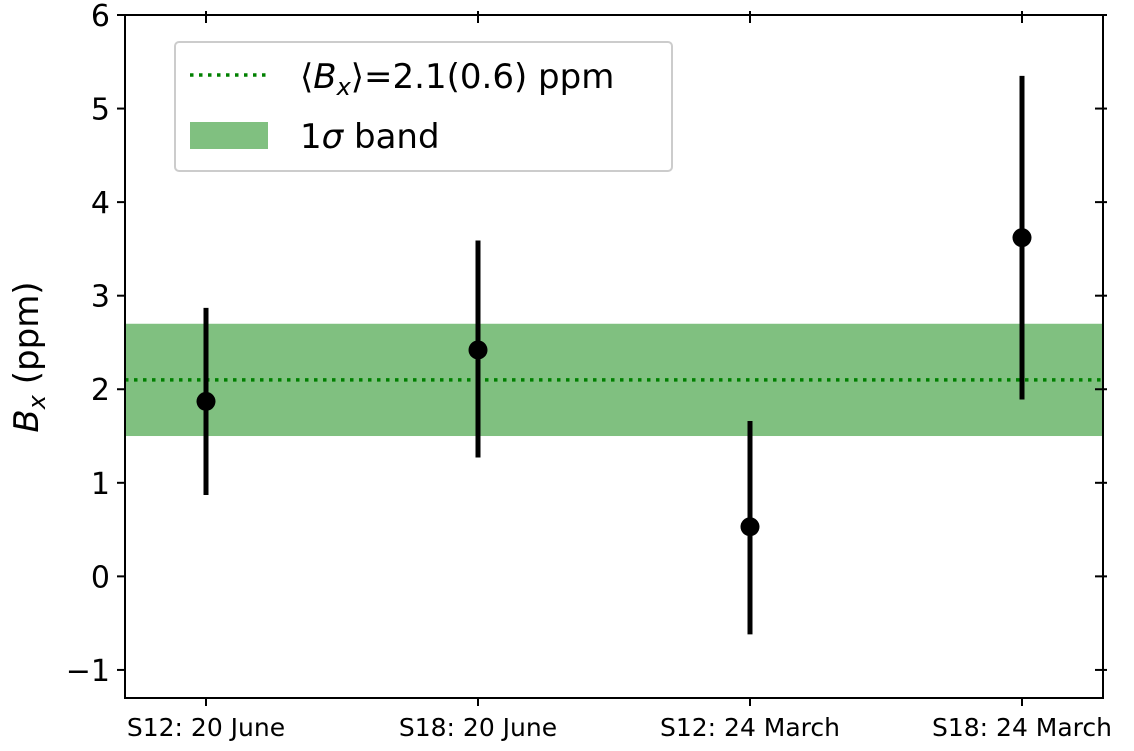 This screenshot has height=751, width=1134. I want to click on legend-band-symbol: σ, so click(333, 137).